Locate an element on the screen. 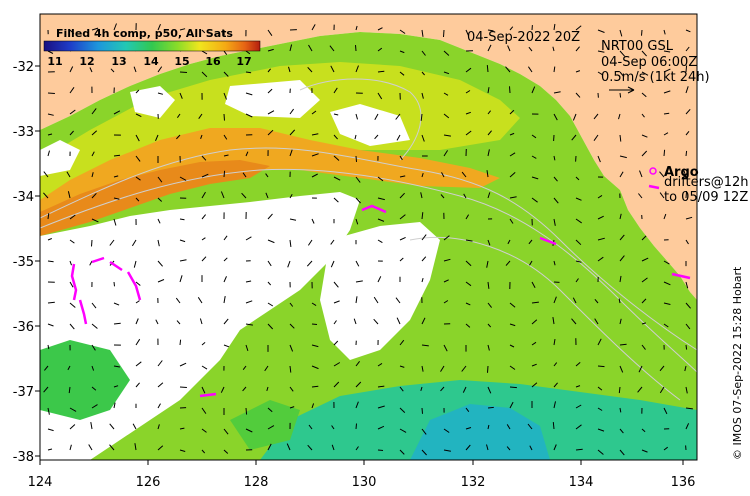 The image size is (750, 496). y-tick-label: -33 is located at coordinates (23, 132).